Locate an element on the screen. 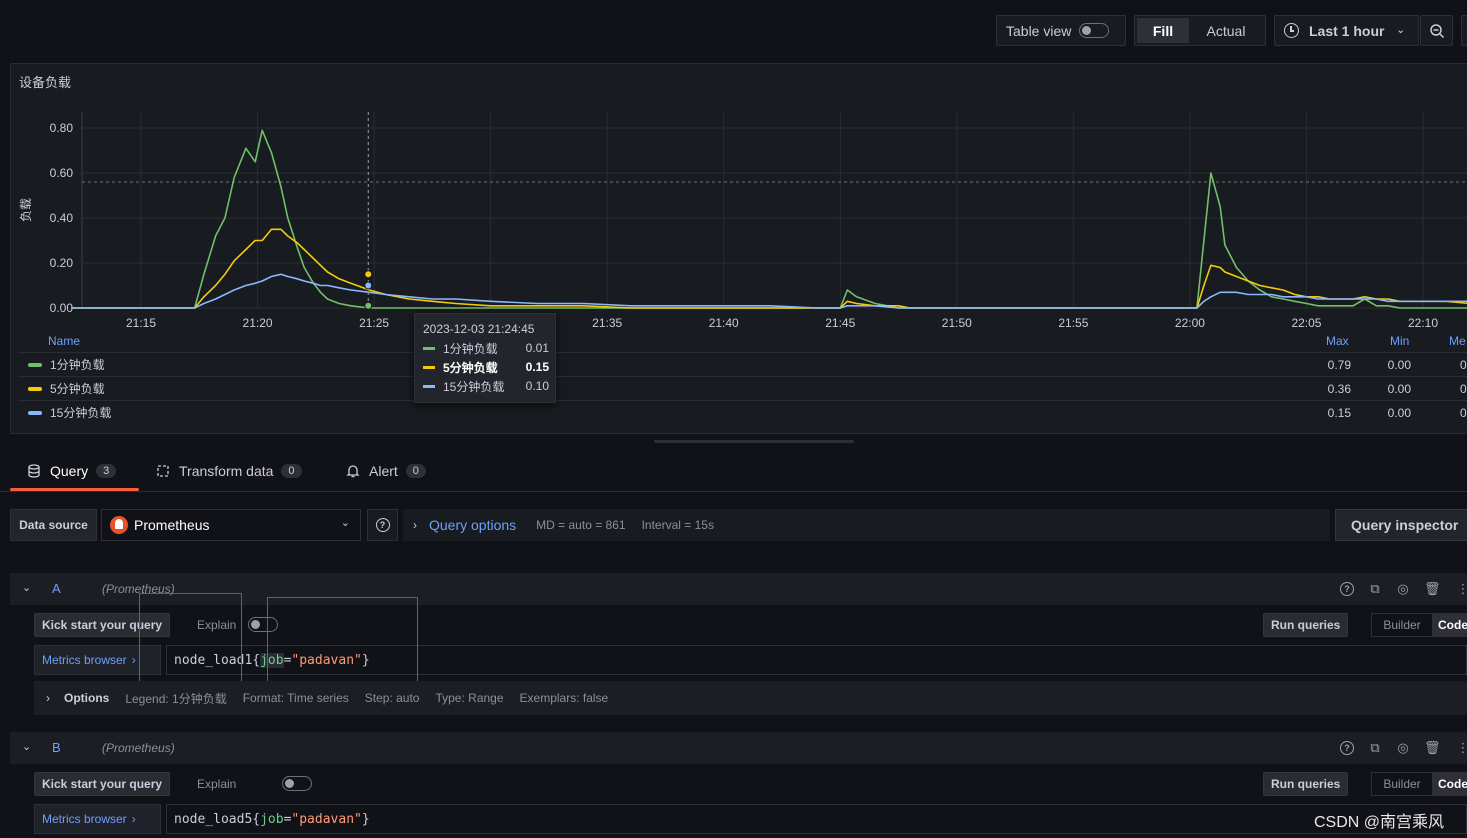  query-row-header-a: ⌄ A (Prometheus) ? ⧉ ◎ 🗑 ⋮ is located at coordinates (738, 589).